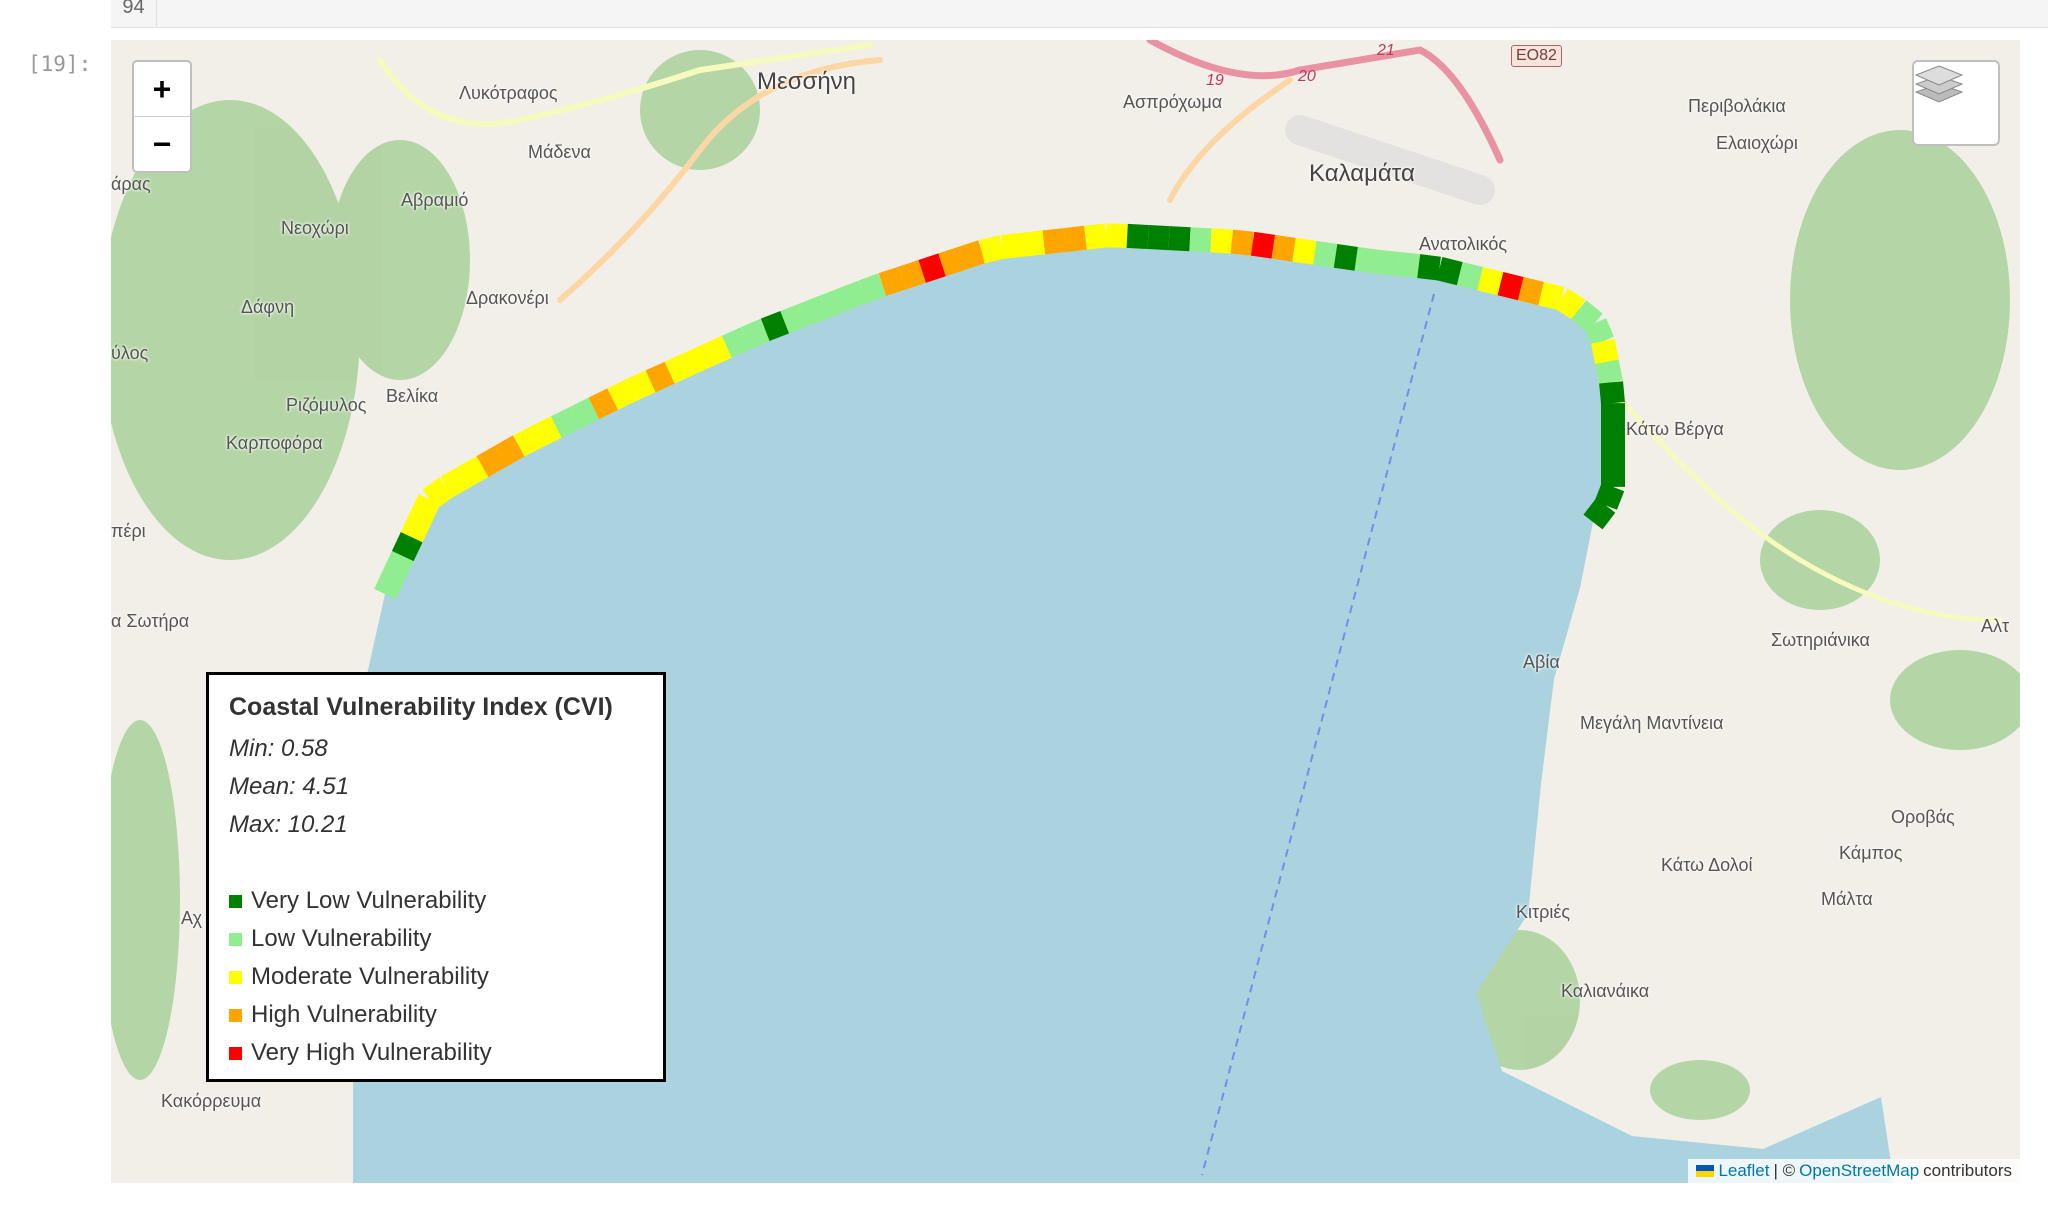 The image size is (2048, 1215). What do you see at coordinates (508, 93) in the screenshot?
I see `place-label: Λυκότραφος` at bounding box center [508, 93].